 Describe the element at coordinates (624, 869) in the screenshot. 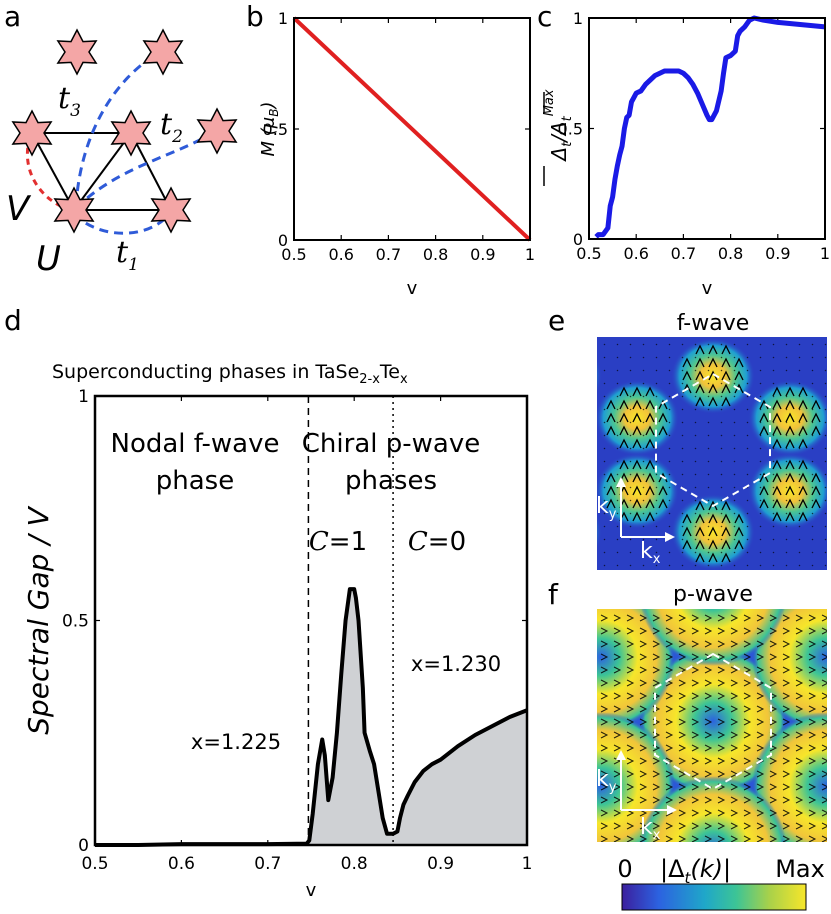

I see `colorbar-min-label: 0` at that location.